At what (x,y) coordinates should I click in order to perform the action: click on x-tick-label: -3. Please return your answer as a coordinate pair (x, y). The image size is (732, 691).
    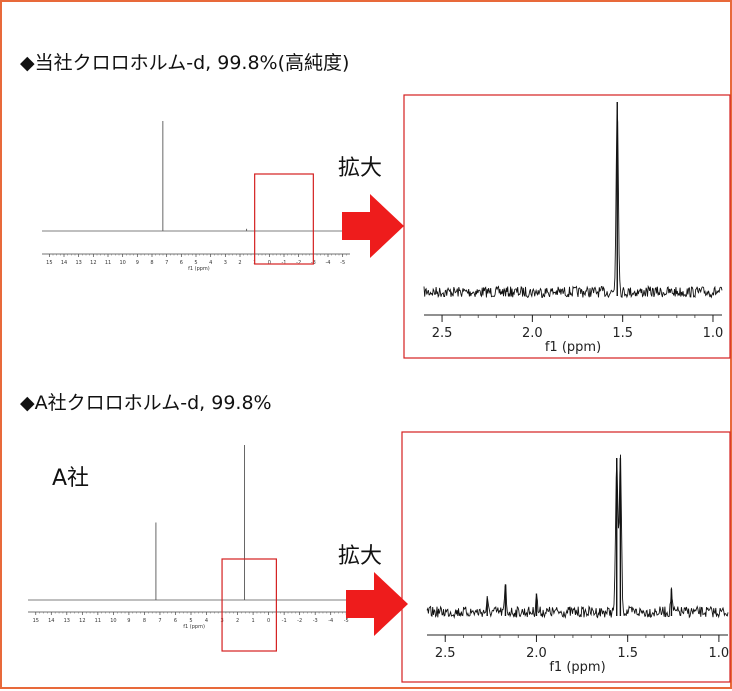
    Looking at the image, I should click on (315, 621).